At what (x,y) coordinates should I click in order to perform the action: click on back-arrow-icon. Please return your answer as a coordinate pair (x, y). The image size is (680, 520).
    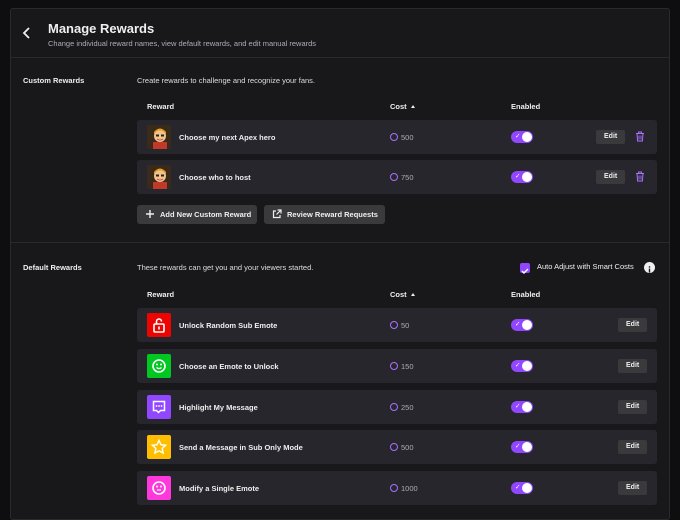
    Looking at the image, I should click on (27, 33).